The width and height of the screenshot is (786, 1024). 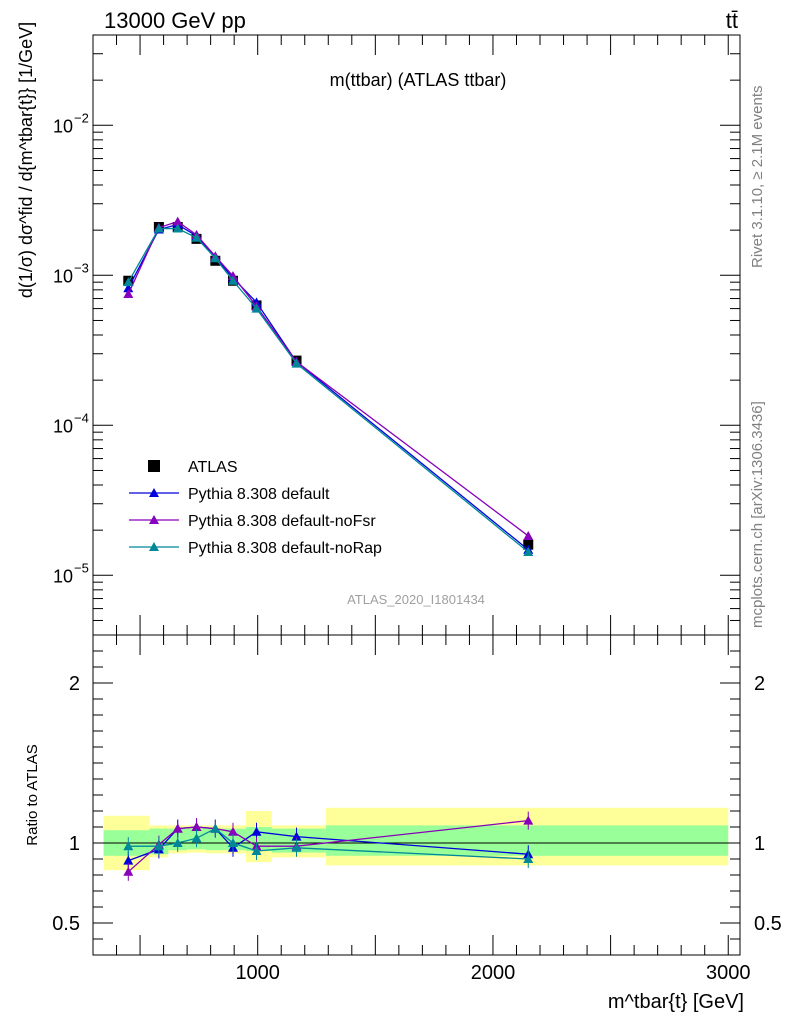 What do you see at coordinates (732, 20) in the screenshot?
I see `process-label: tt̄` at bounding box center [732, 20].